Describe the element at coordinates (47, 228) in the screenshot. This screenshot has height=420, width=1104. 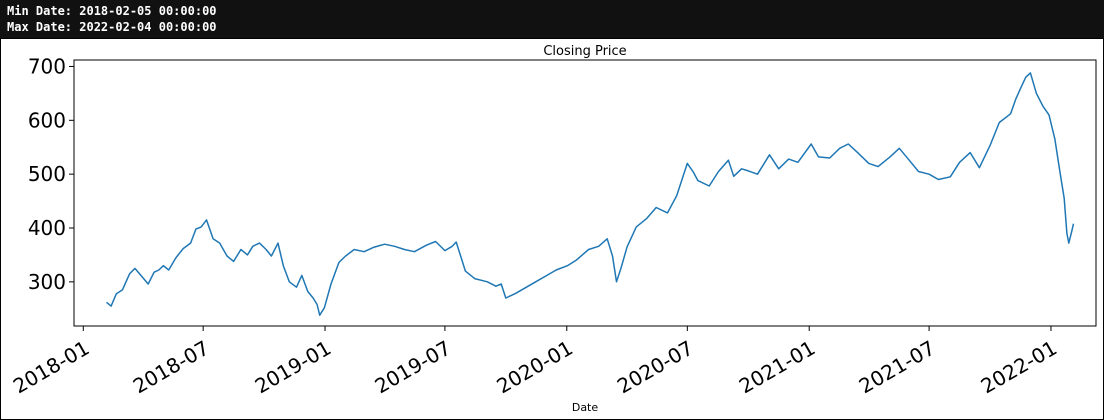
I see `y-tick-label: 400` at that location.